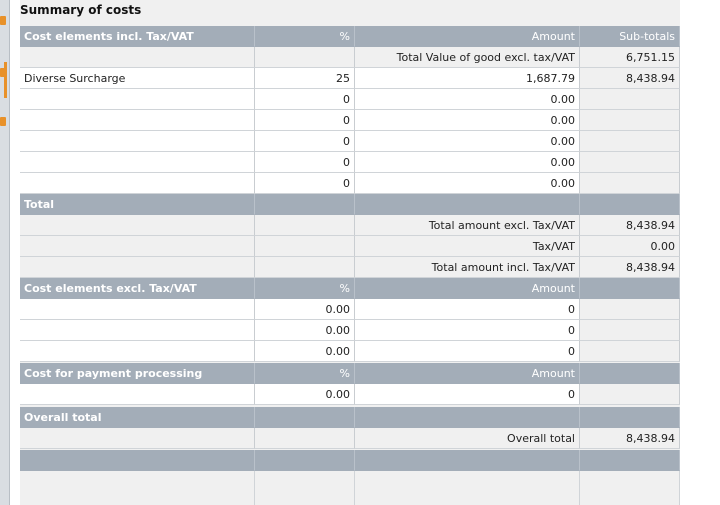 Image resolution: width=720 pixels, height=505 pixels. I want to click on table-cell: Total Value of good excl. tax/VAT, so click(467, 57).